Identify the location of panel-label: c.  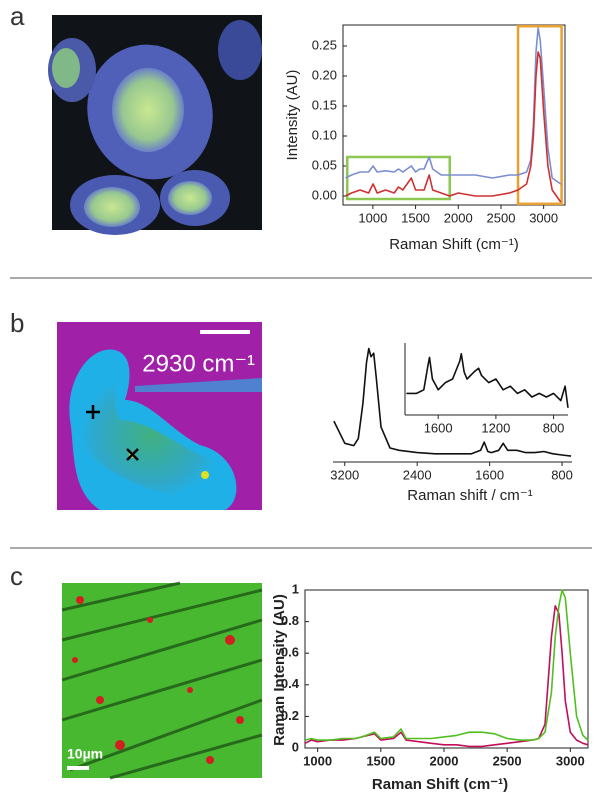
(16, 576).